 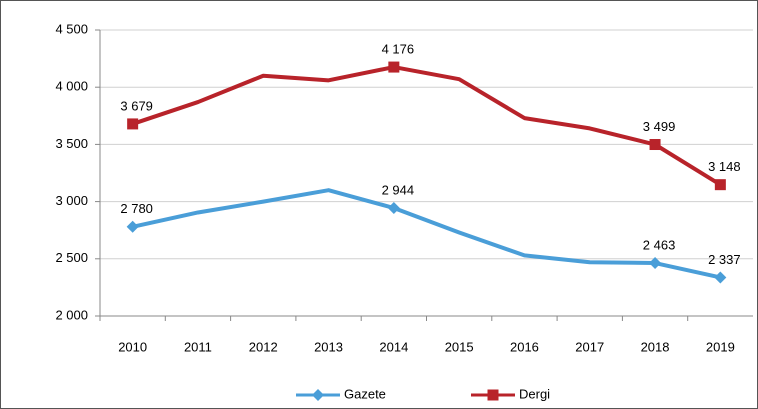 I want to click on data-label: 3 499, so click(x=659, y=126).